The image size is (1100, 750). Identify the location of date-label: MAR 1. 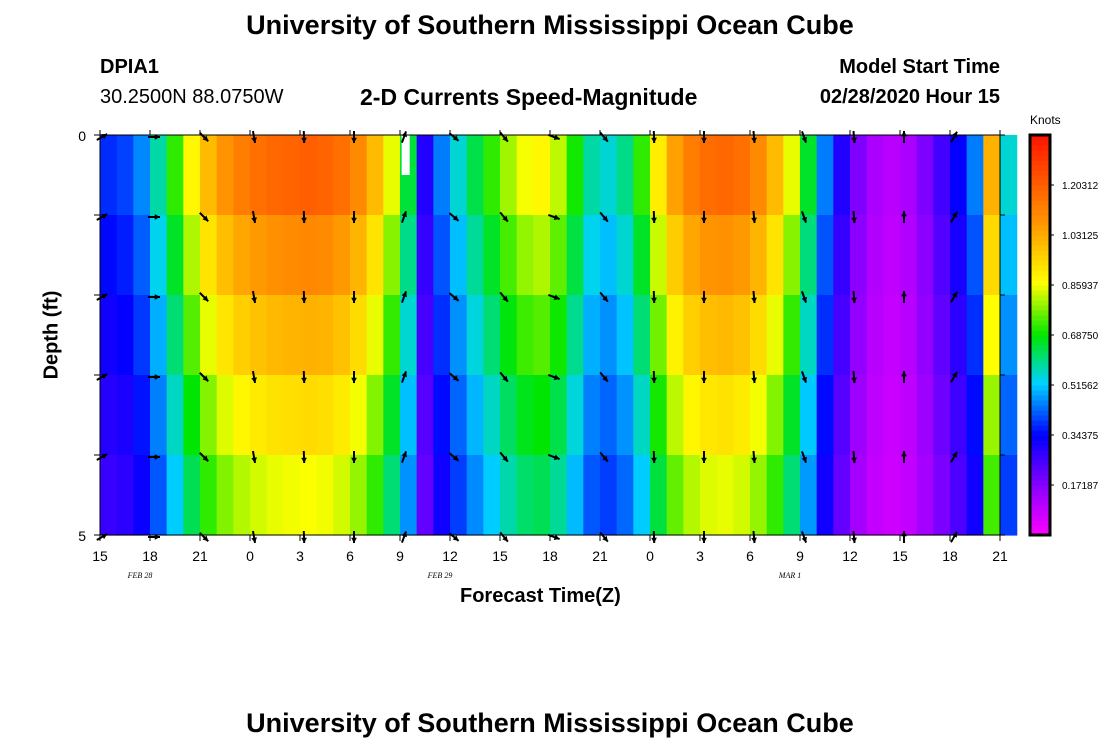
(789, 575).